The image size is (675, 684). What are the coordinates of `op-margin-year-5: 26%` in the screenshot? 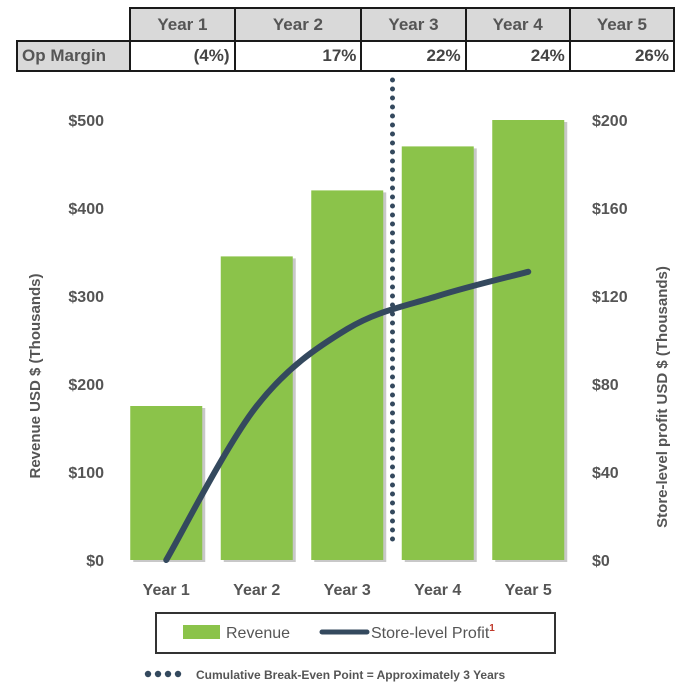 It's located at (621, 56).